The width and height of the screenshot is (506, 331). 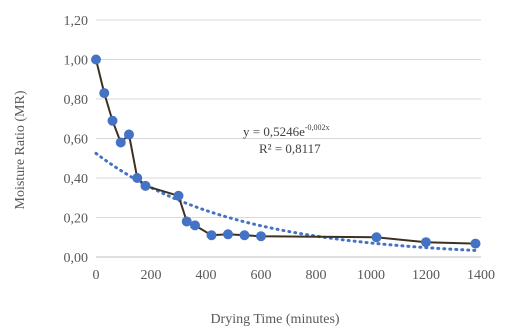 What do you see at coordinates (206, 275) in the screenshot?
I see `x-tick-label: 400` at bounding box center [206, 275].